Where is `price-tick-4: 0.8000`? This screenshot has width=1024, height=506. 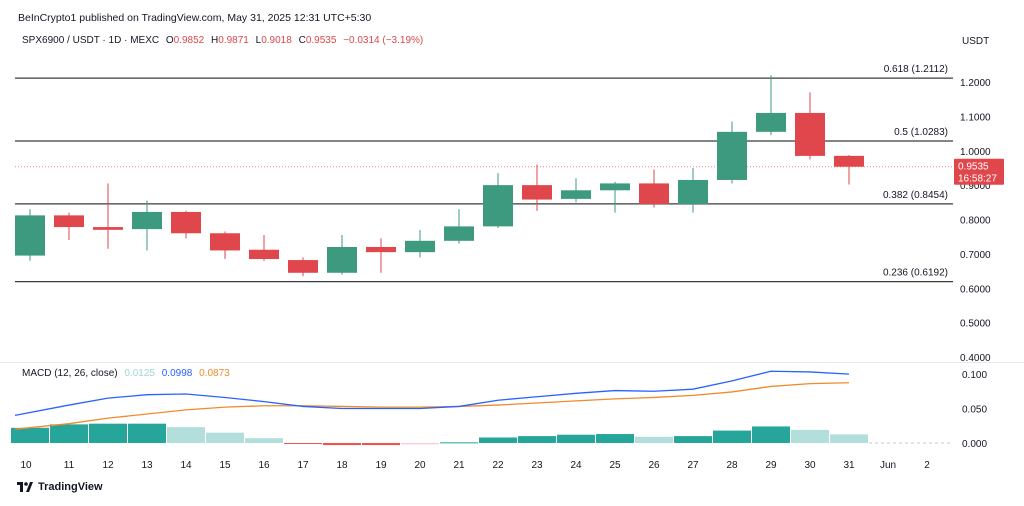 price-tick-4: 0.8000 is located at coordinates (975, 221).